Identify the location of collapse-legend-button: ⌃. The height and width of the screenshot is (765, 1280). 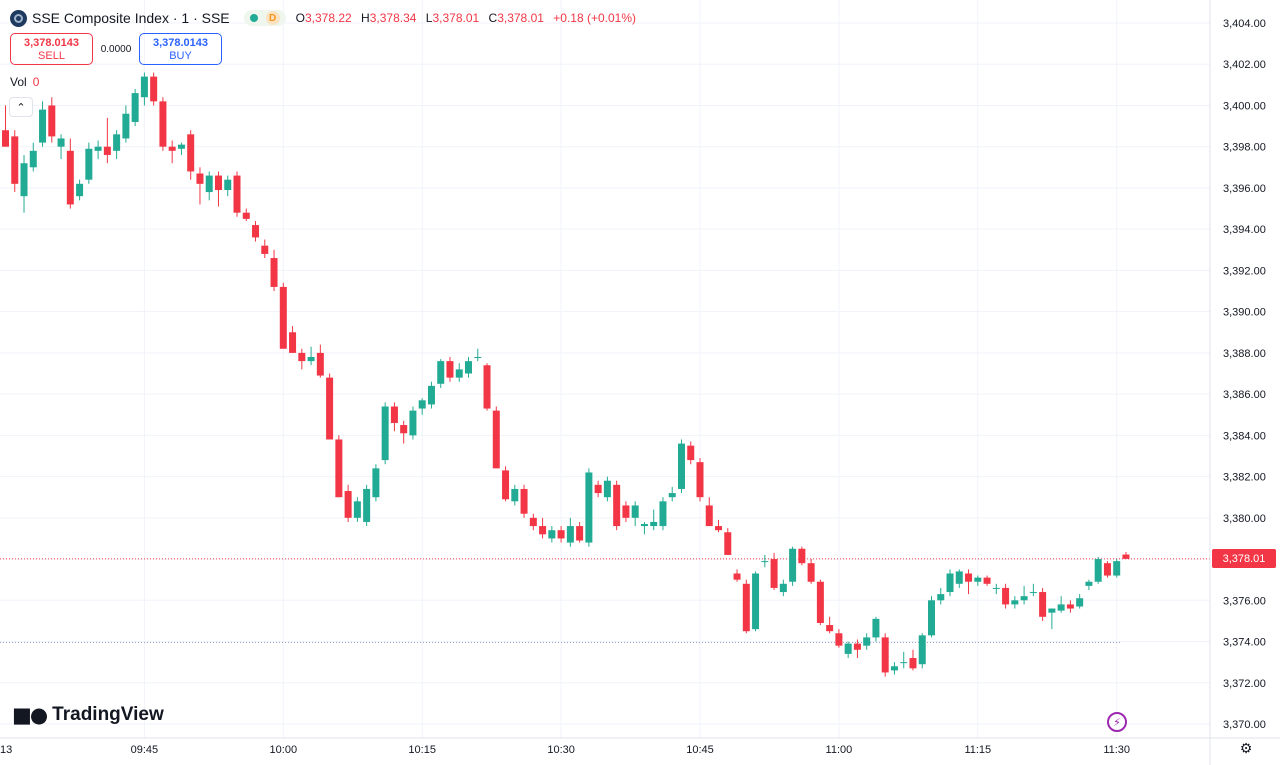
(21, 107).